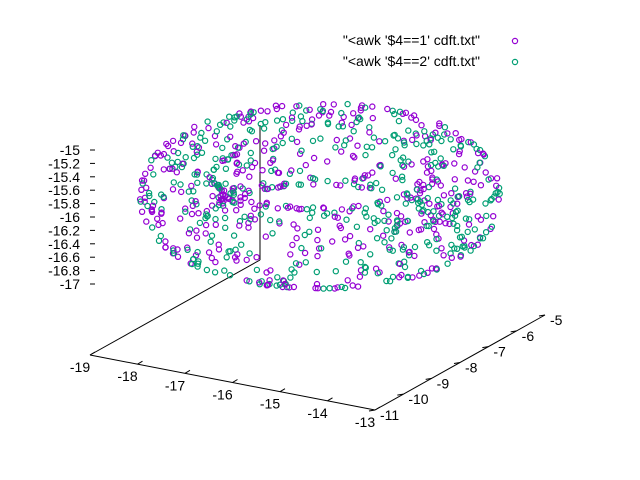 Image resolution: width=640 pixels, height=480 pixels. What do you see at coordinates (499, 352) in the screenshot?
I see `y-tick-label: -7` at bounding box center [499, 352].